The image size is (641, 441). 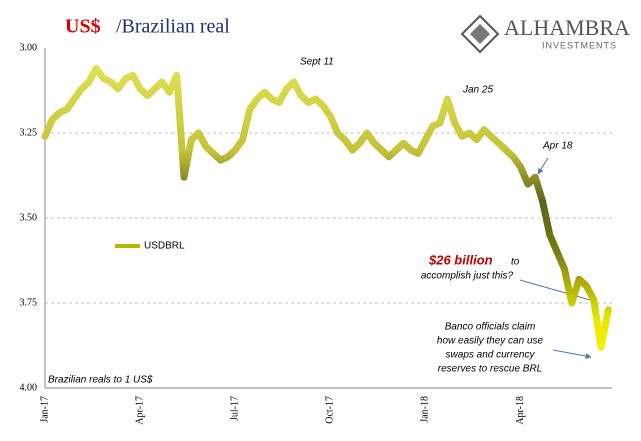 What do you see at coordinates (317, 62) in the screenshot?
I see `annotation: Sept 11` at bounding box center [317, 62].